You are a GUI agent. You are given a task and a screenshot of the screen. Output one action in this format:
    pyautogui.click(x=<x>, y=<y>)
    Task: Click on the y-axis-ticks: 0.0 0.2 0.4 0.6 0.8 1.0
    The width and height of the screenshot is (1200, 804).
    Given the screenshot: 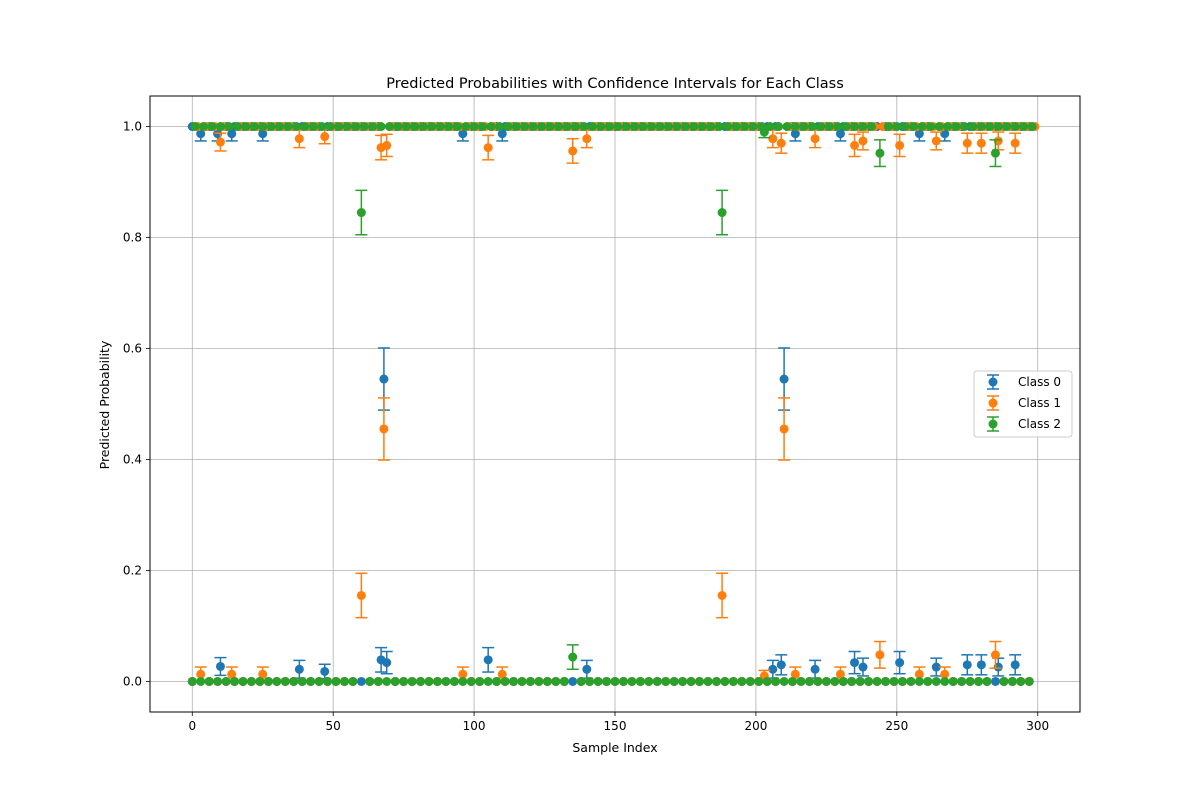 What is the action you would take?
    pyautogui.click(x=136, y=404)
    